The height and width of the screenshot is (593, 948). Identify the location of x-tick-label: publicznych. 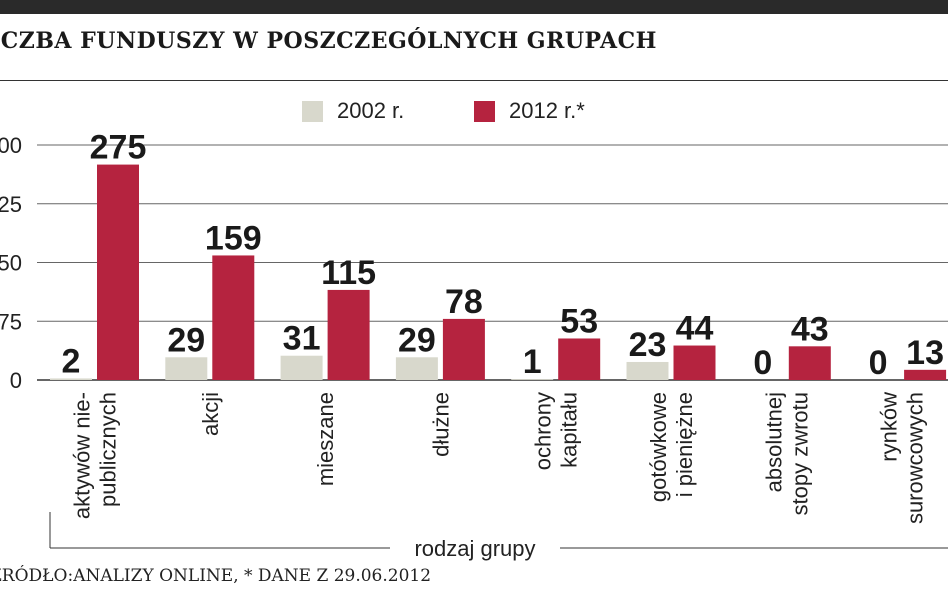
(108, 449).